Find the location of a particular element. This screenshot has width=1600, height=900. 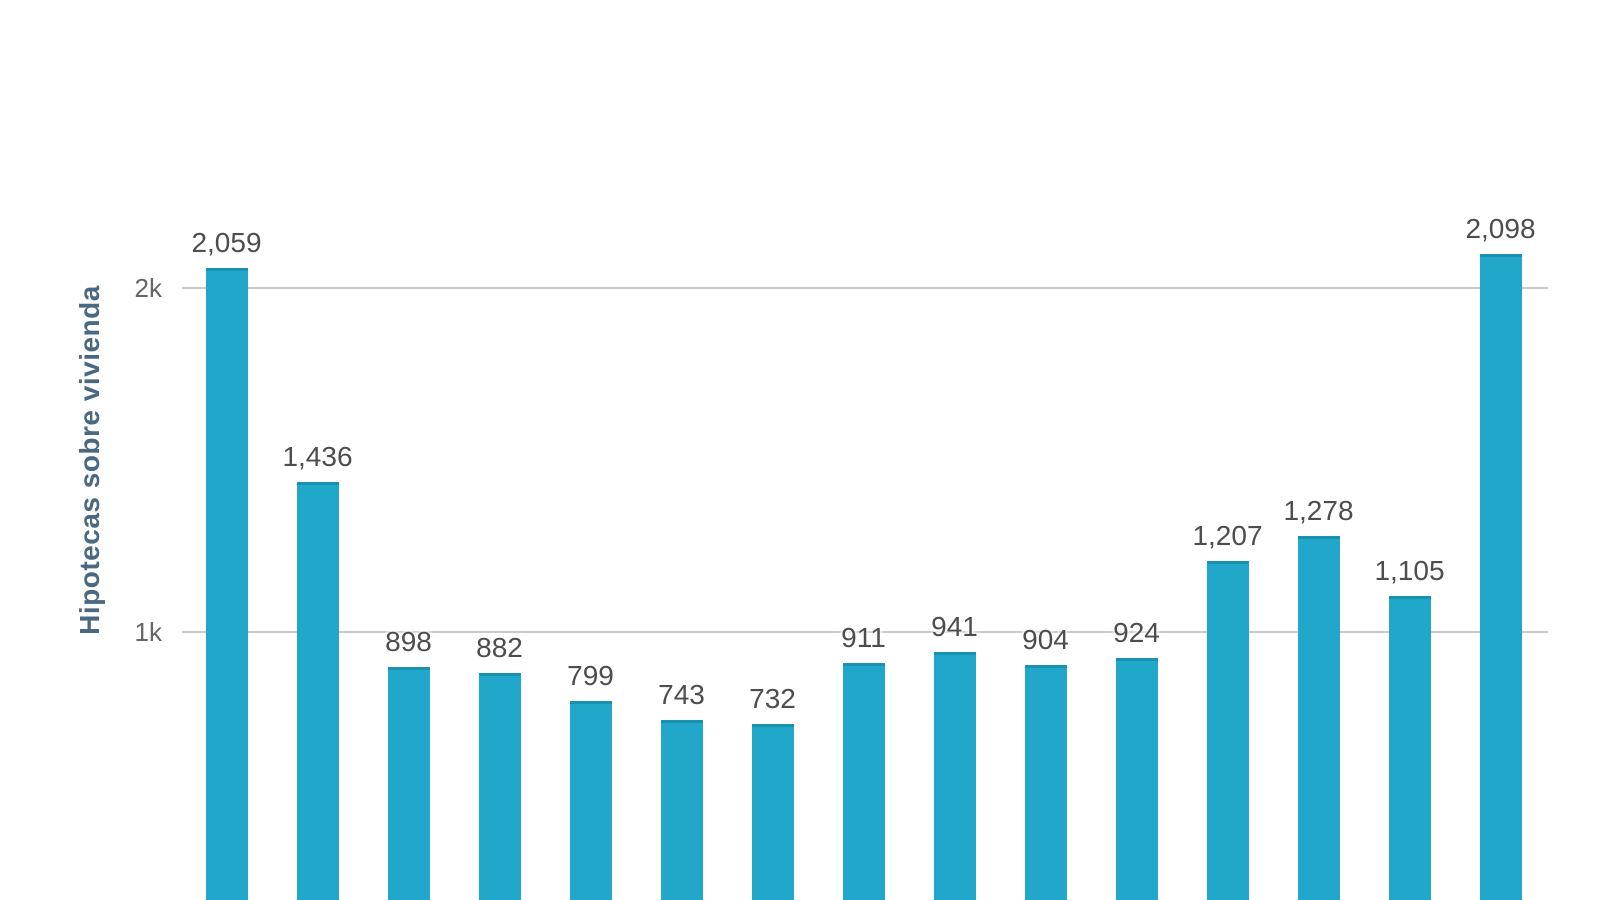

bar-value-label: 1,436 is located at coordinates (317, 457).